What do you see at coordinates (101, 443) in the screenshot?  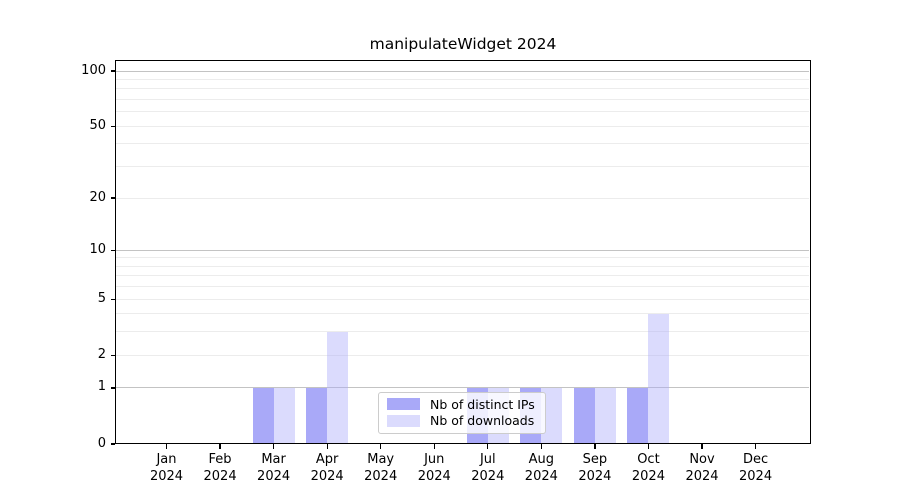 I see `y-tick-label: 0` at bounding box center [101, 443].